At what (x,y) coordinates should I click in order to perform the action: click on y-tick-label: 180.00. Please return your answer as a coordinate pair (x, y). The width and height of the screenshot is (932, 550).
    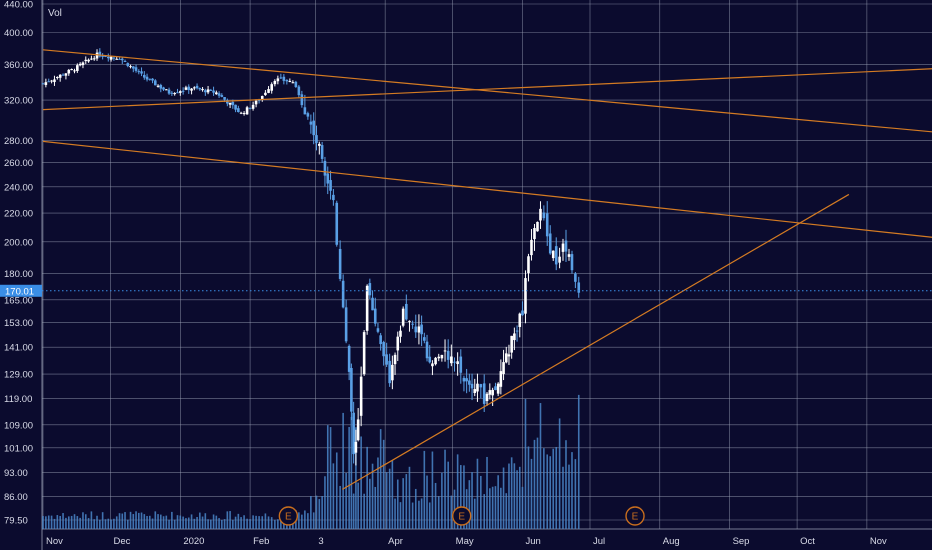
    Looking at the image, I should click on (18, 274).